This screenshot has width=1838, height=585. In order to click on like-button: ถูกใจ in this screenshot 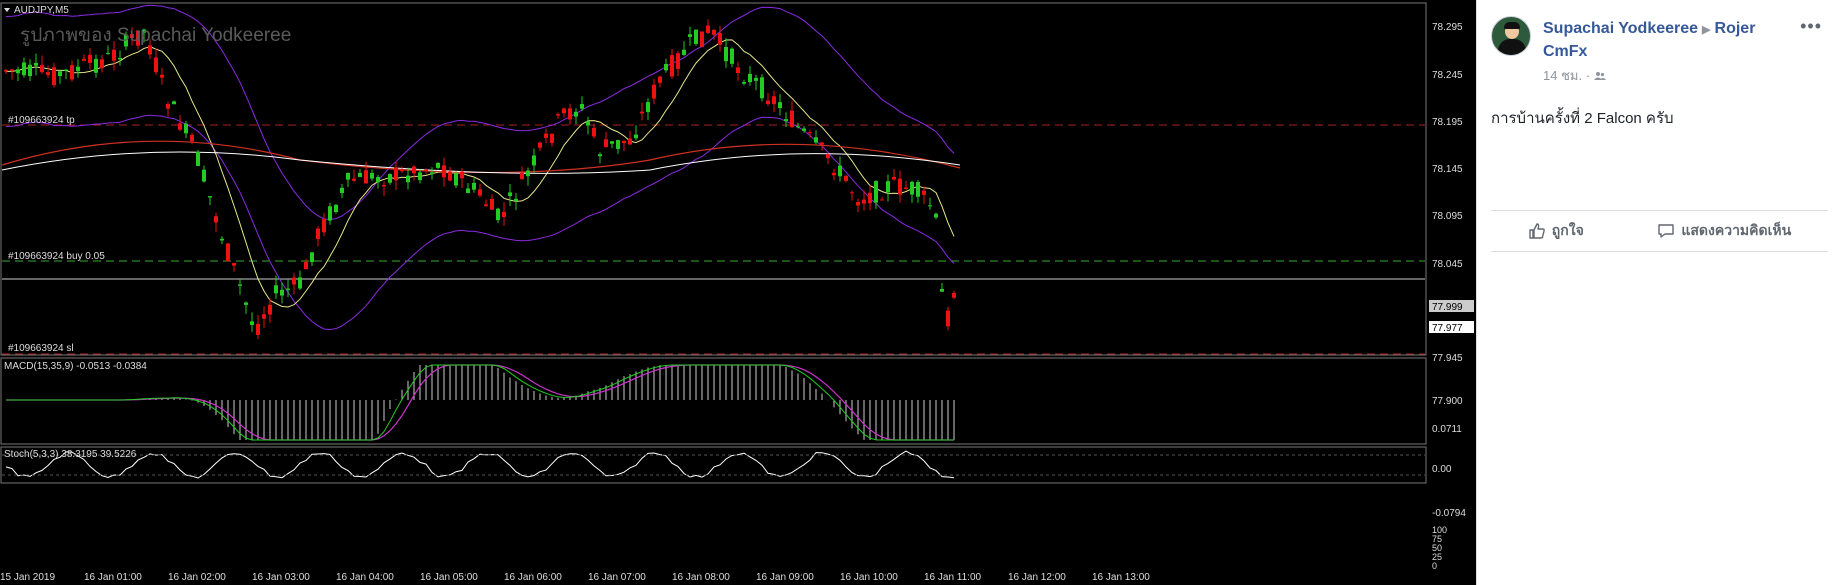, I will do `click(1556, 231)`.